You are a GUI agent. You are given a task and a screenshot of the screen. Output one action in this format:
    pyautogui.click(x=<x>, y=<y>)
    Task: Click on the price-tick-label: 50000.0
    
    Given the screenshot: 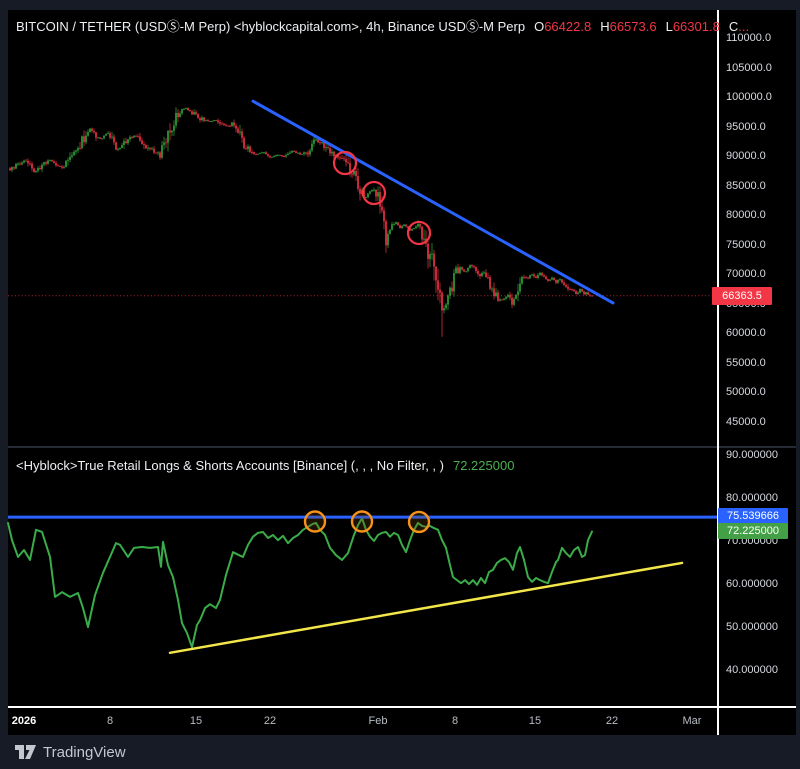 What is the action you would take?
    pyautogui.click(x=746, y=392)
    